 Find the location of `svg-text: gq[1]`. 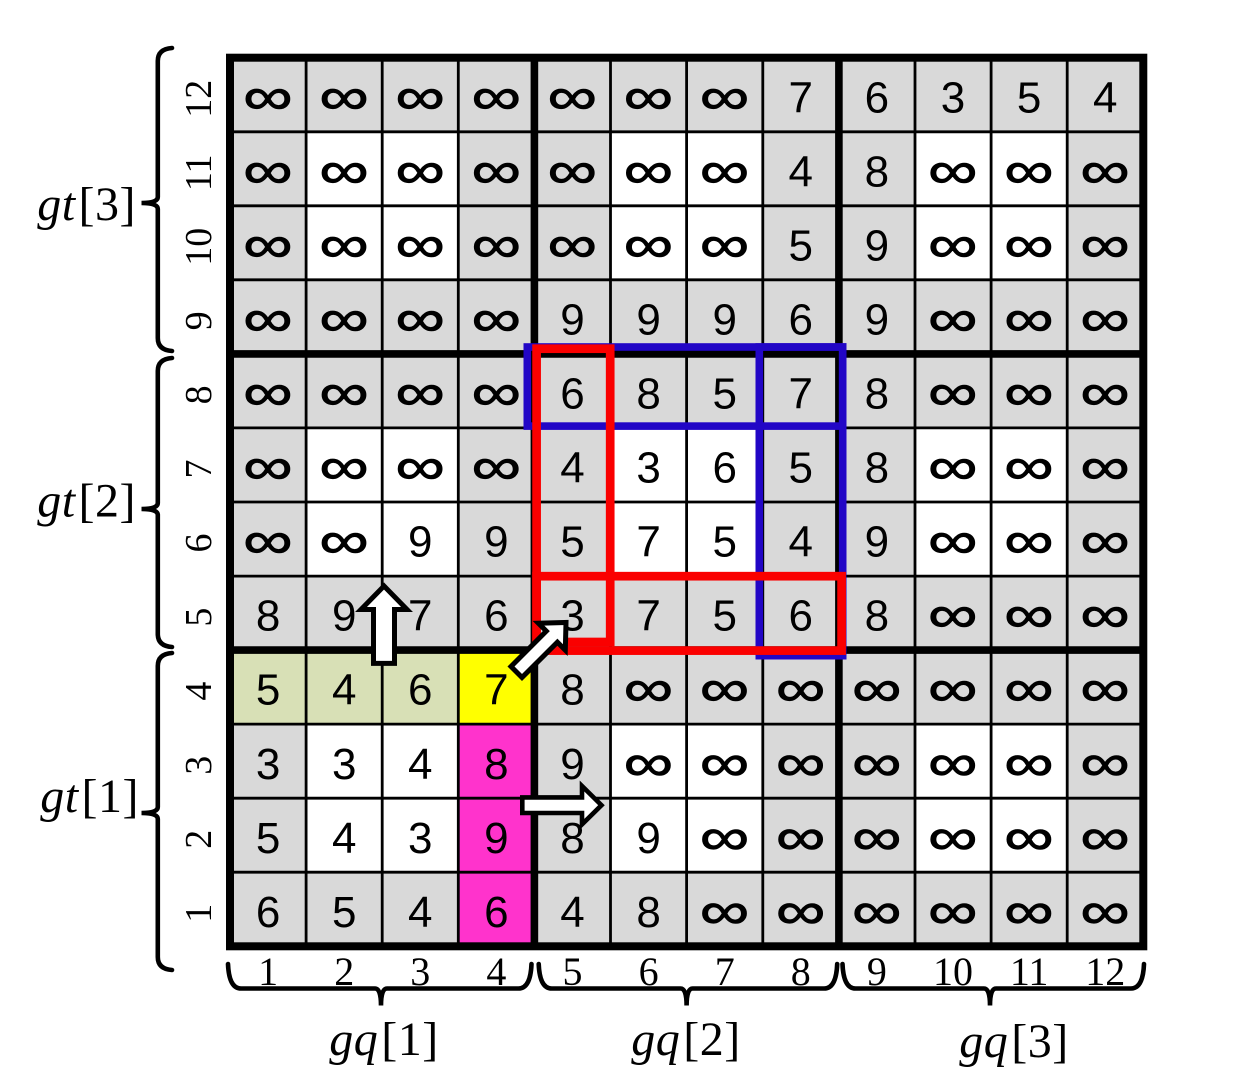

svg-text: gq[1] is located at coordinates (383, 1039).